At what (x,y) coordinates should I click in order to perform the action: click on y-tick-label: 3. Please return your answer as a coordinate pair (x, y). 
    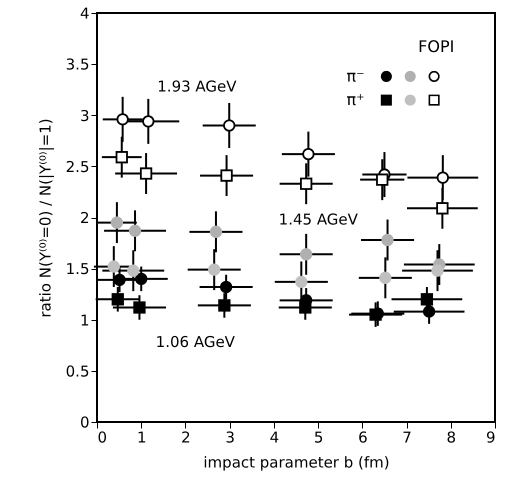
    Looking at the image, I should click on (85, 115).